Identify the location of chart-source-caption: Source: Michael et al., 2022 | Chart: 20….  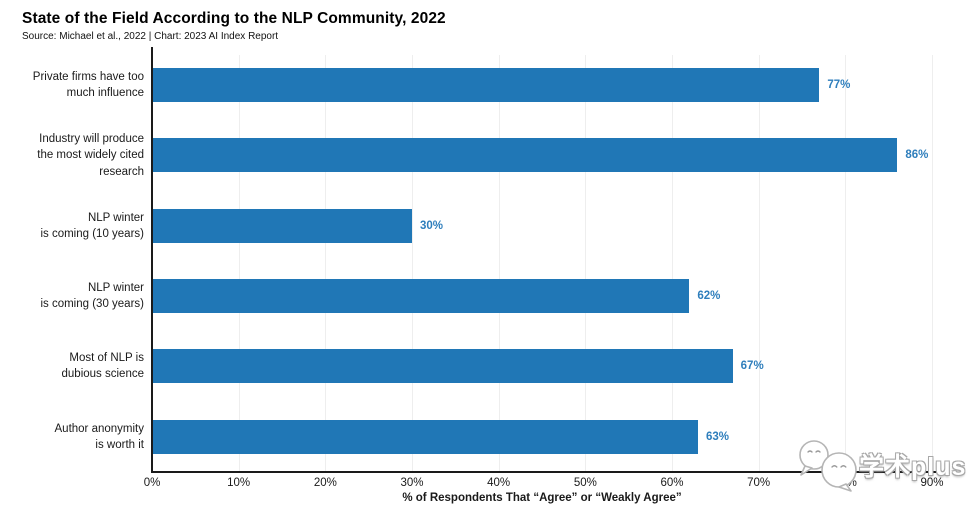
(150, 36).